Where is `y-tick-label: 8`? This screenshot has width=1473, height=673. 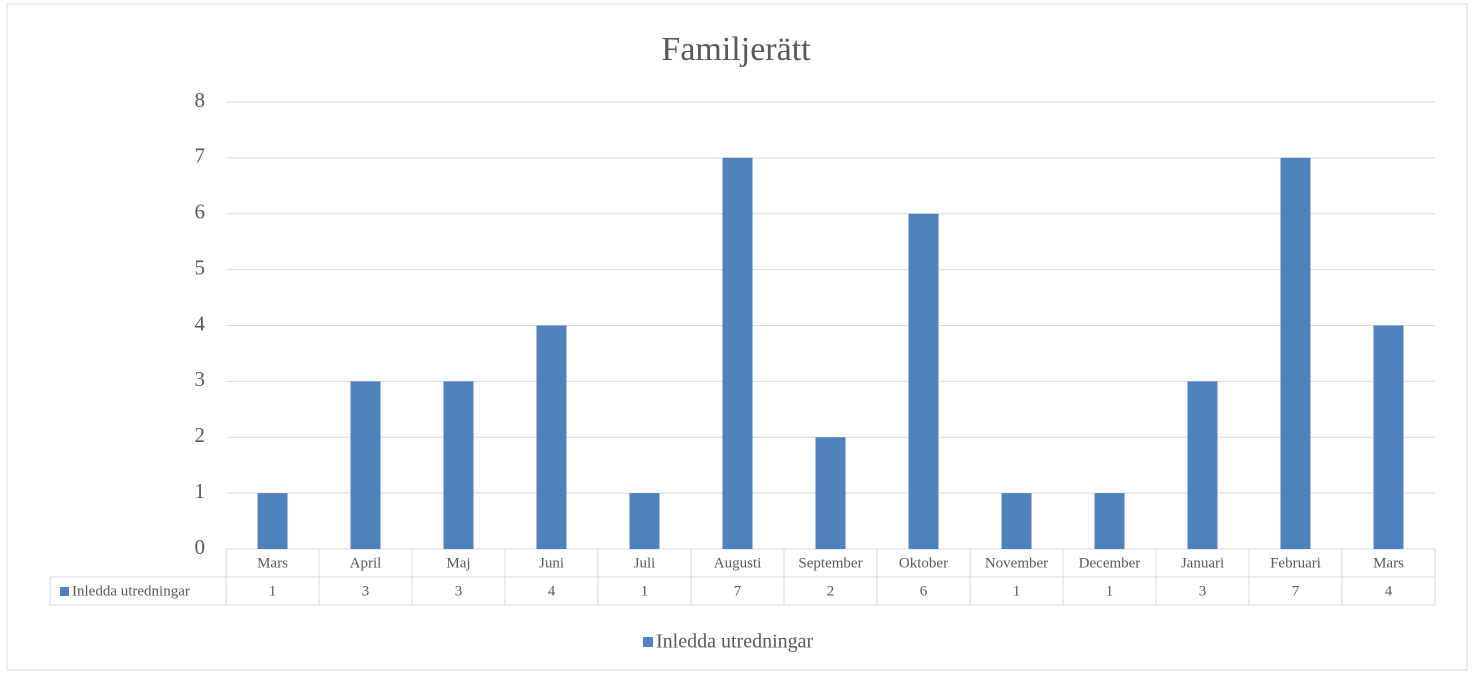
y-tick-label: 8 is located at coordinates (200, 100).